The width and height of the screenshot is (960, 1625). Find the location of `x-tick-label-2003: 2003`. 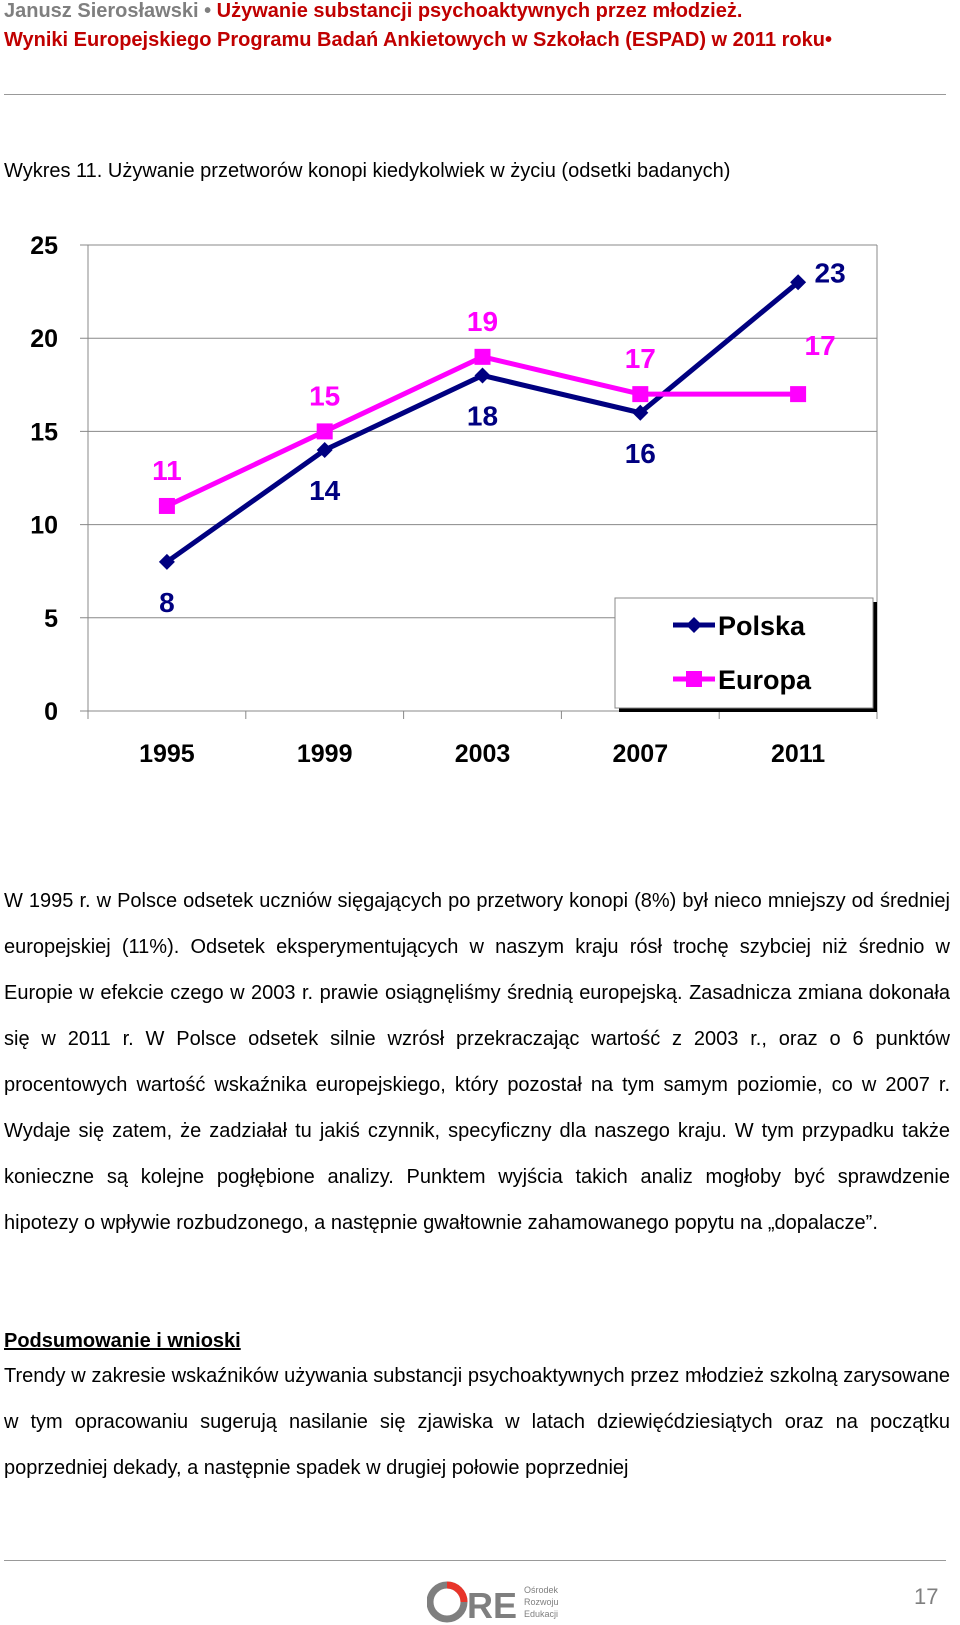

x-tick-label-2003: 2003 is located at coordinates (483, 754).